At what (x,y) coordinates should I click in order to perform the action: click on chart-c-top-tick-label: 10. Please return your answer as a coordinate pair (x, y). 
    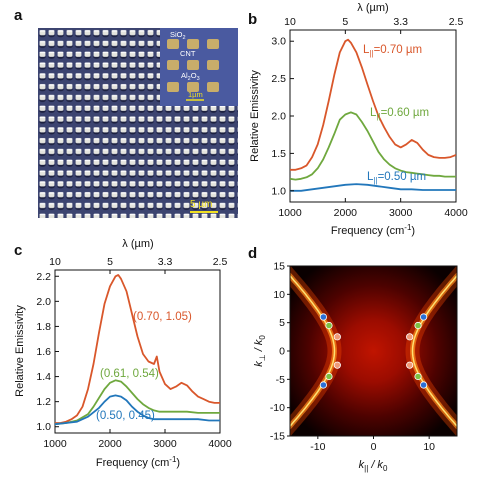
    Looking at the image, I should click on (55, 262).